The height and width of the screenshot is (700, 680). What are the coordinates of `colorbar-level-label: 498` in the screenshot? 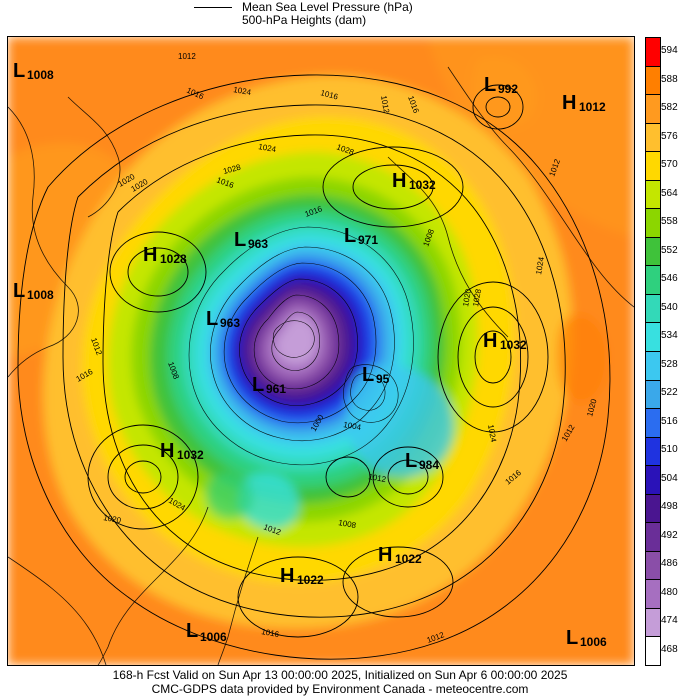 It's located at (669, 507).